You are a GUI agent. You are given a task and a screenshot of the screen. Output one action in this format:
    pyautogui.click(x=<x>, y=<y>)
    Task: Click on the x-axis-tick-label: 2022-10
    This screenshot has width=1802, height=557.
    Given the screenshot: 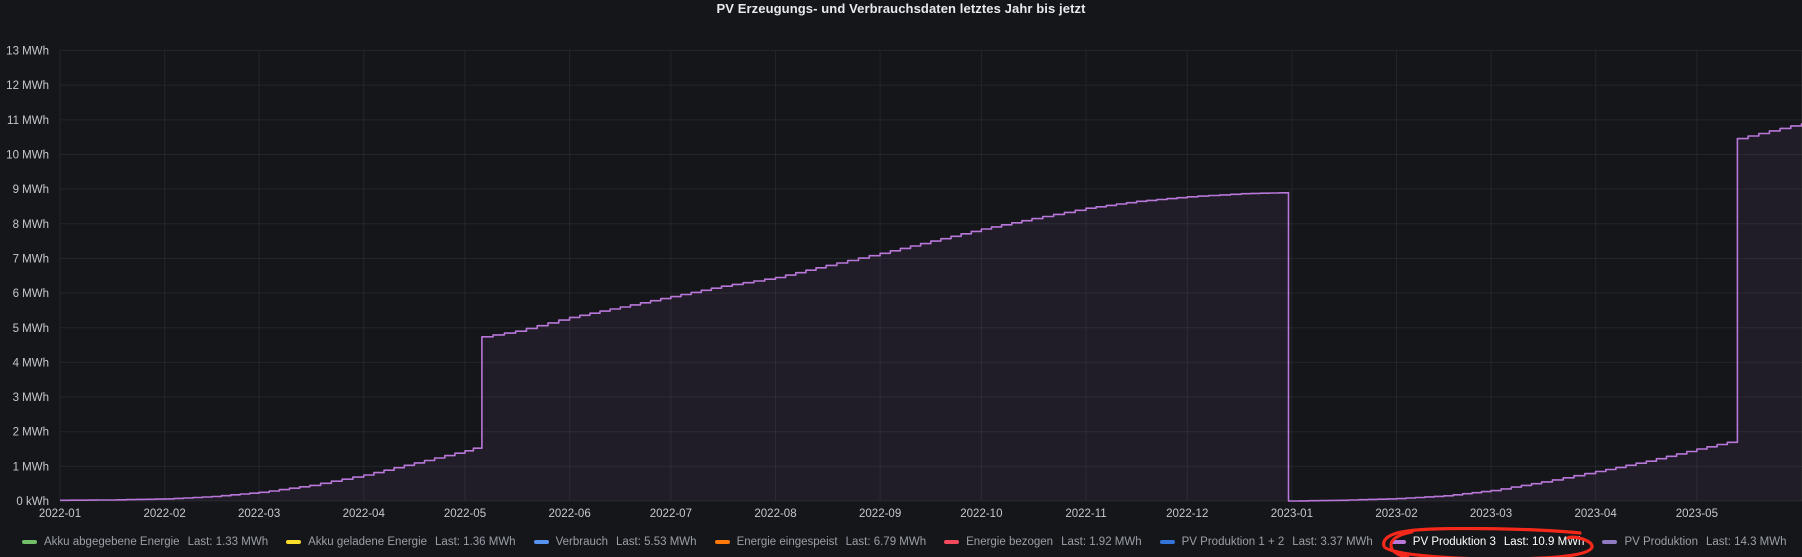 What is the action you would take?
    pyautogui.click(x=981, y=514)
    